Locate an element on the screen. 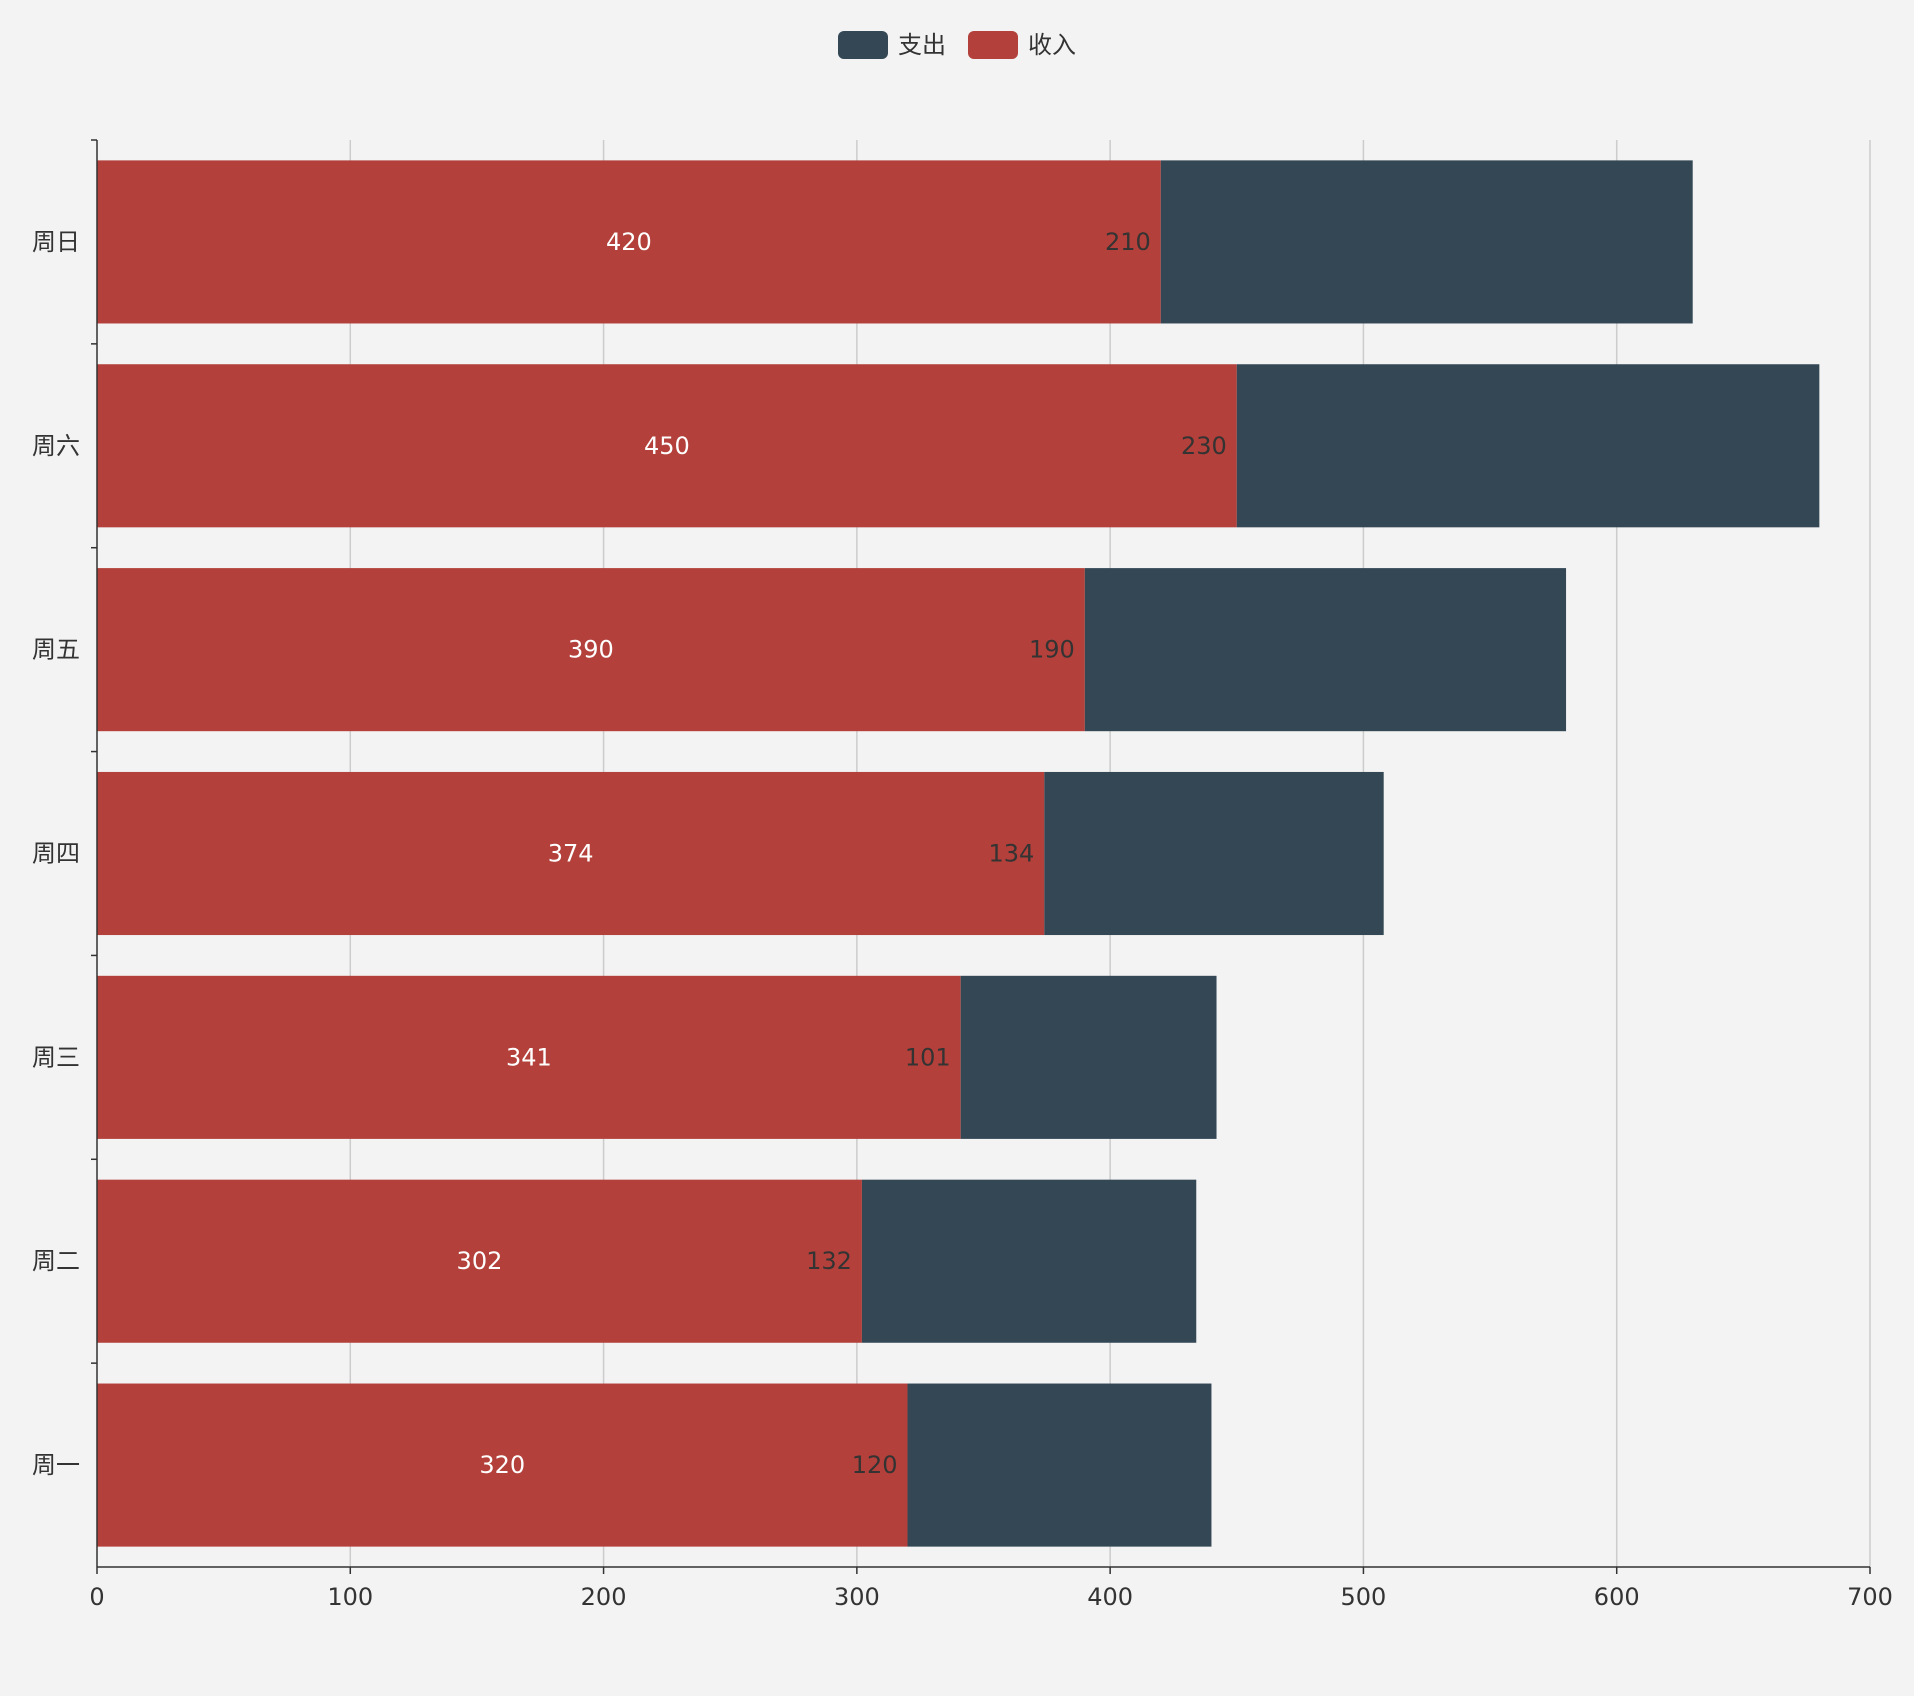 This screenshot has width=1914, height=1696. data-label-income-5: 390 is located at coordinates (591, 650).